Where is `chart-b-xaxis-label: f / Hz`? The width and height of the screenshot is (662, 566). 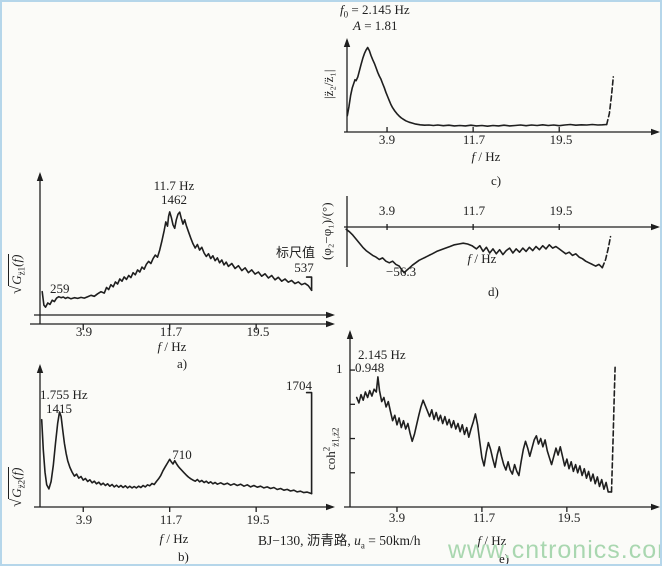
chart-b-xaxis-label: f / Hz is located at coordinates (174, 539).